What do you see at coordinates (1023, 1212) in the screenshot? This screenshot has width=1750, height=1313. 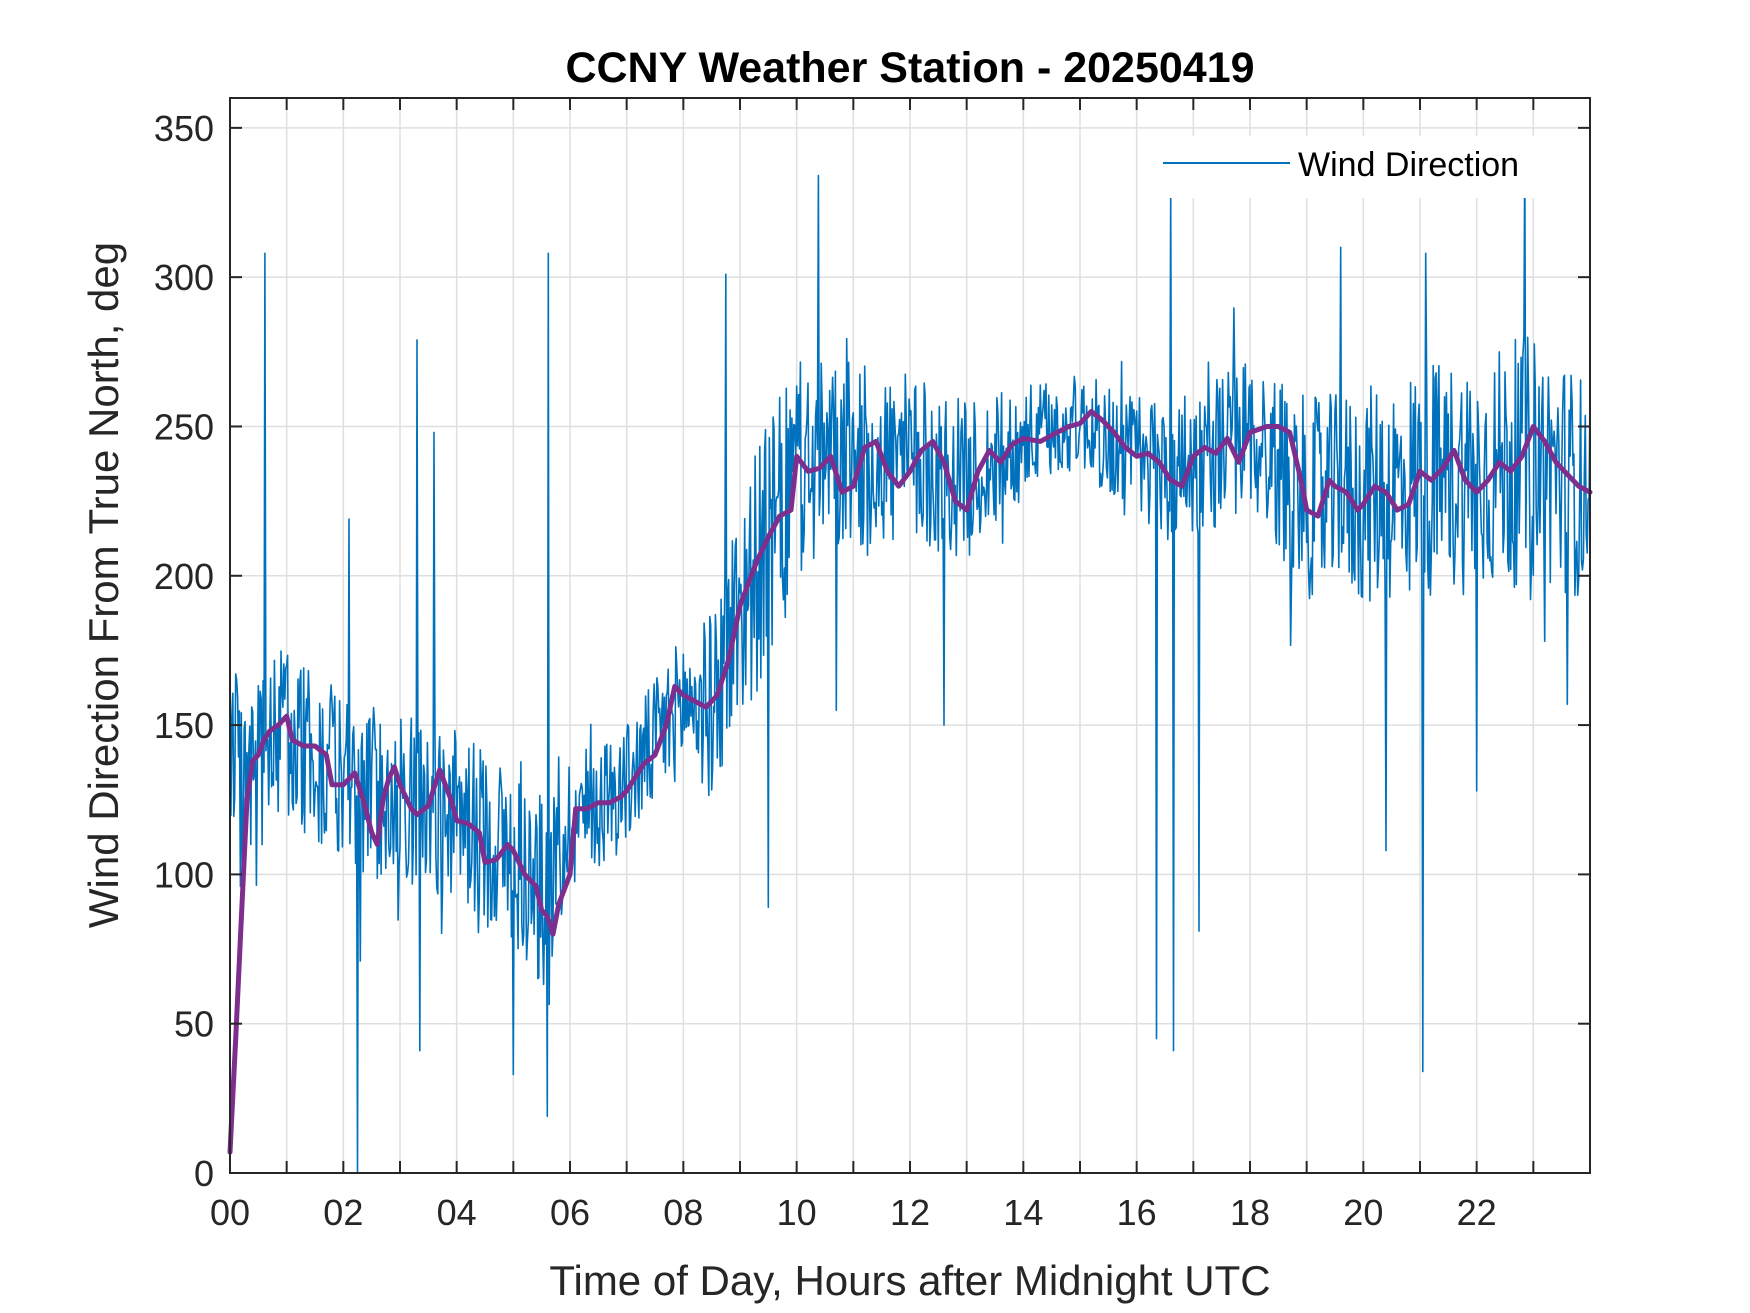 I see `x-tick-label: 14` at bounding box center [1023, 1212].